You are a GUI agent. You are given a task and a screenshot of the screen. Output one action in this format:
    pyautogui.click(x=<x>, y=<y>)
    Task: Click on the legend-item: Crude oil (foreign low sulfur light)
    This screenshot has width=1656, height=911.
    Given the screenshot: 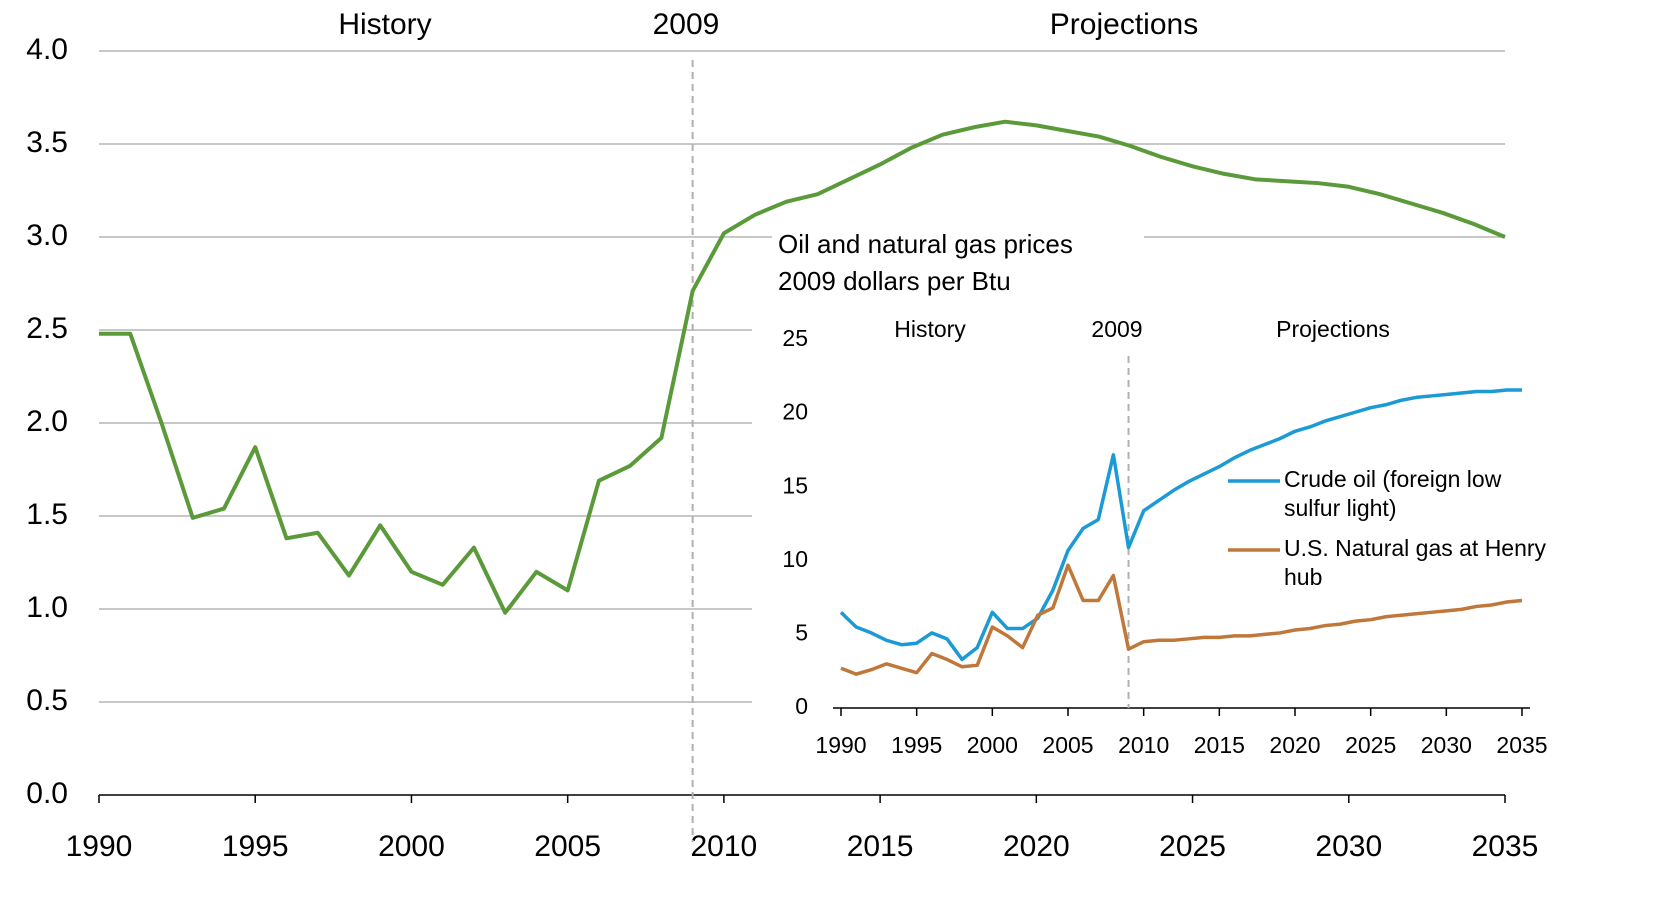 What is the action you would take?
    pyautogui.click(x=1393, y=493)
    